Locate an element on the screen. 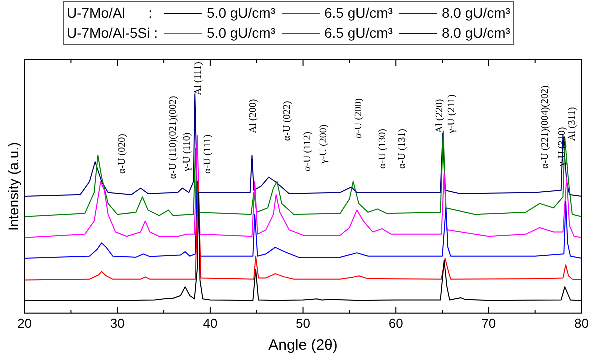 Image resolution: width=592 pixels, height=361 pixels. annotation: α-U (110)(021)(002) is located at coordinates (173, 138).